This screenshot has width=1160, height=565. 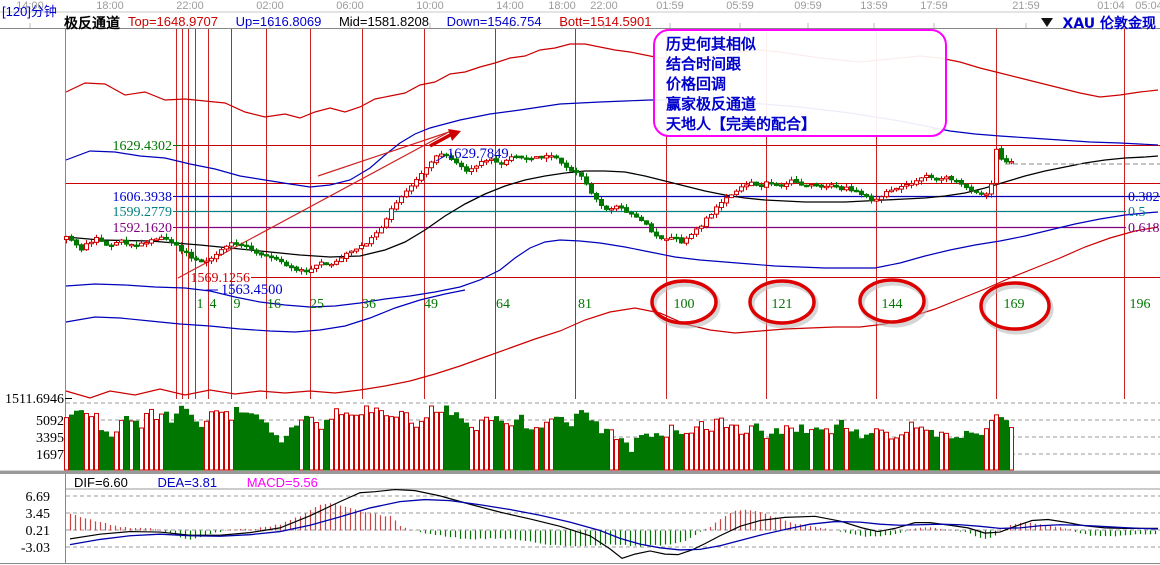 I want to click on price-callout-label: 1563.4500, so click(x=252, y=290).